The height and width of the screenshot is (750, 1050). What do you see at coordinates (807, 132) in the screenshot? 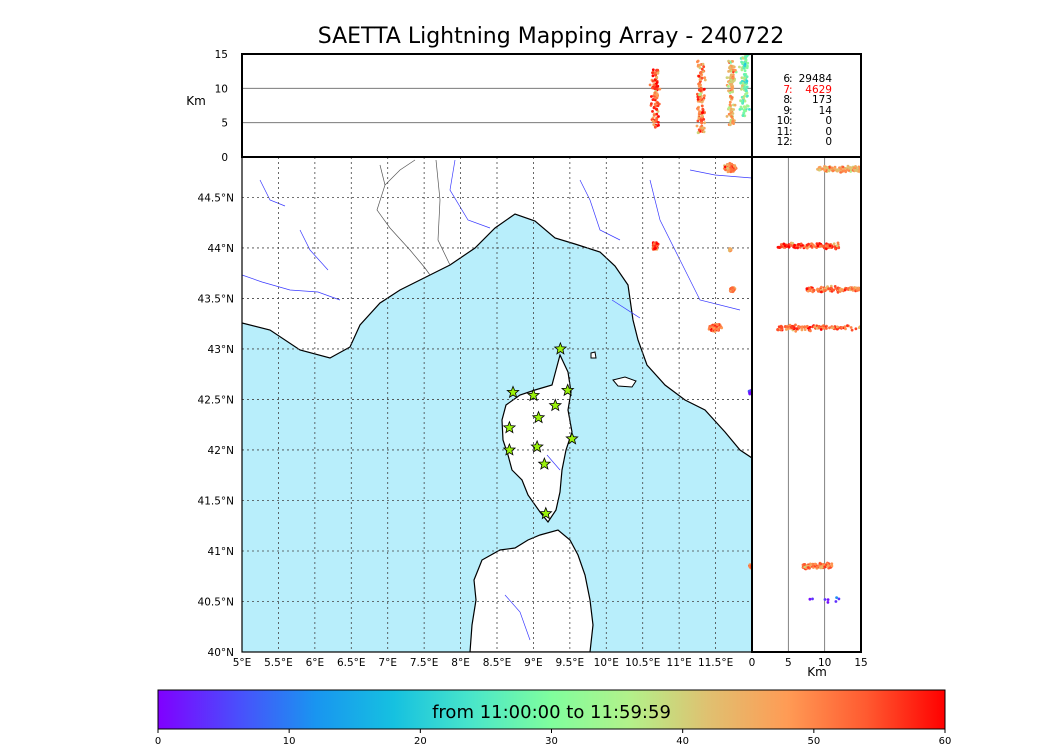
I see `count-row: 11: 0` at bounding box center [807, 132].